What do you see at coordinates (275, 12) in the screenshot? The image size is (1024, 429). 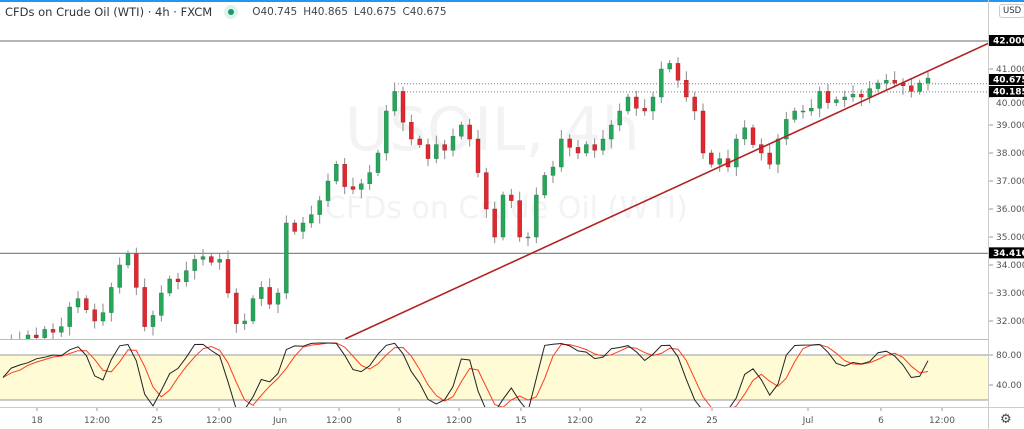 I see `ohlc-open: O40.745` at bounding box center [275, 12].